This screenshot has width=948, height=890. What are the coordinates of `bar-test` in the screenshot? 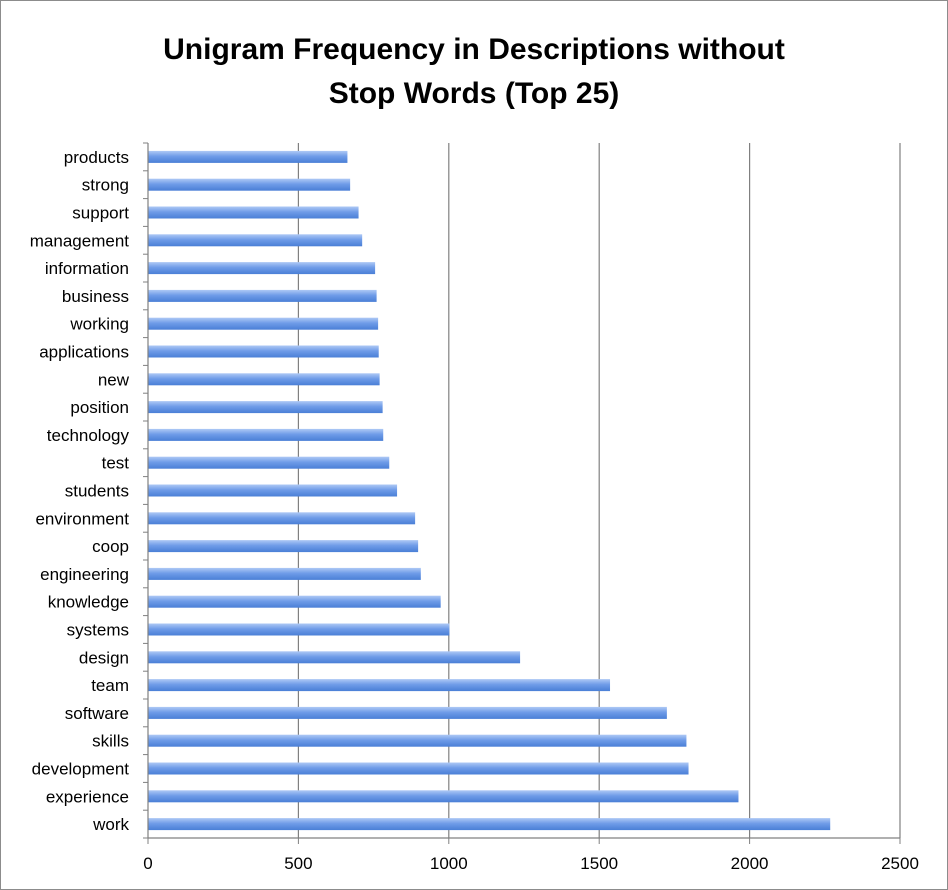 It's located at (269, 462).